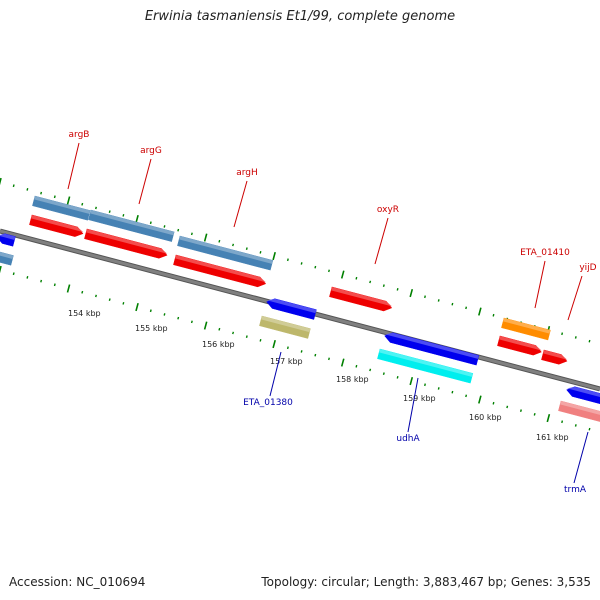 This screenshot has width=600, height=600. What do you see at coordinates (583, 392) in the screenshot?
I see `feature-blue-trmA-highlight` at bounding box center [583, 392].